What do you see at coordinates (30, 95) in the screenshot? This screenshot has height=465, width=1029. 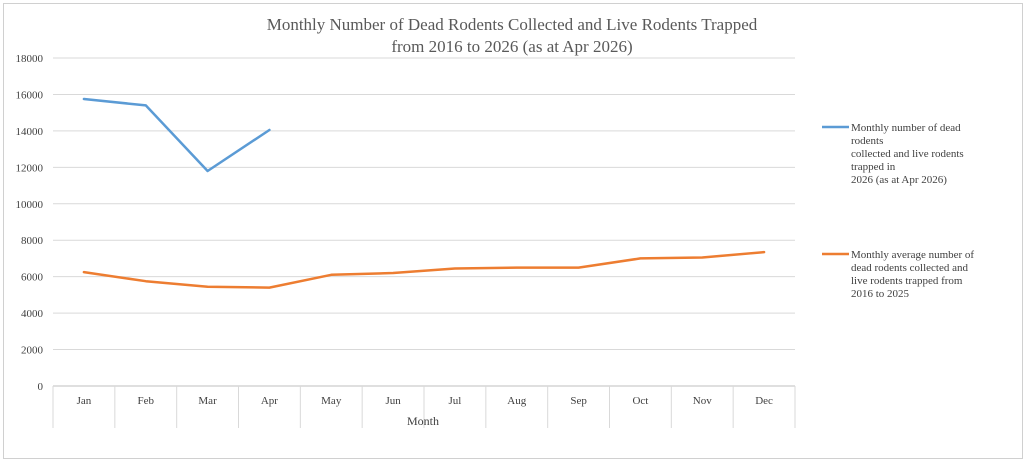 I see `y-tick-label: 16000` at bounding box center [30, 95].